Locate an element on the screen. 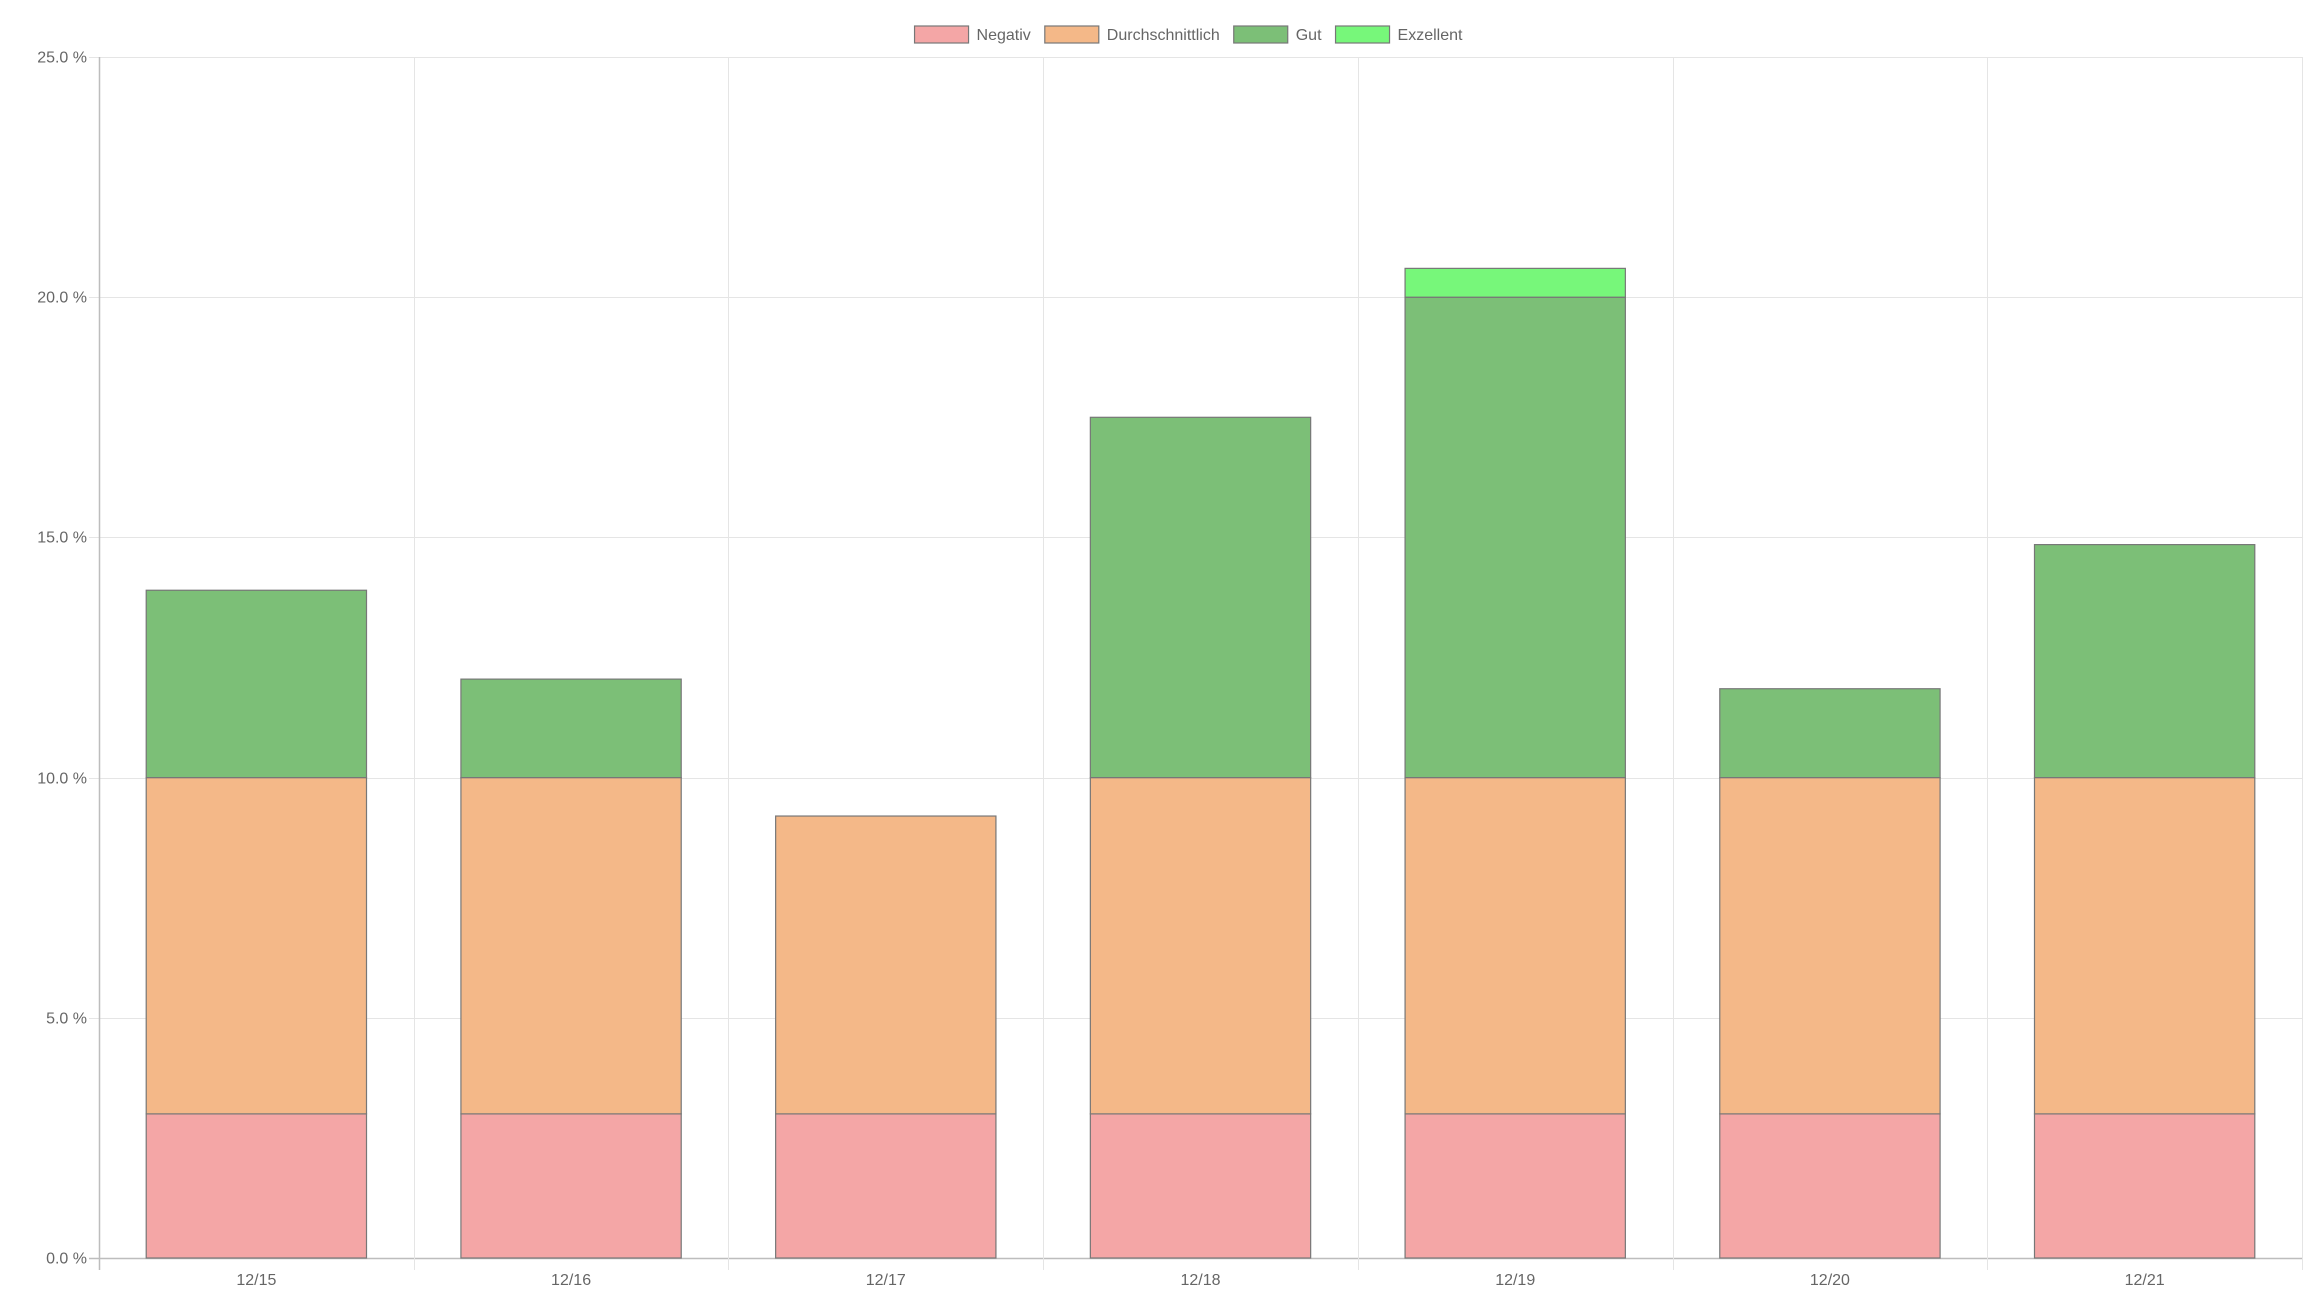 Image resolution: width=2305 pixels, height=1310 pixels. legend-item: Durchschnittlich is located at coordinates (1132, 34).